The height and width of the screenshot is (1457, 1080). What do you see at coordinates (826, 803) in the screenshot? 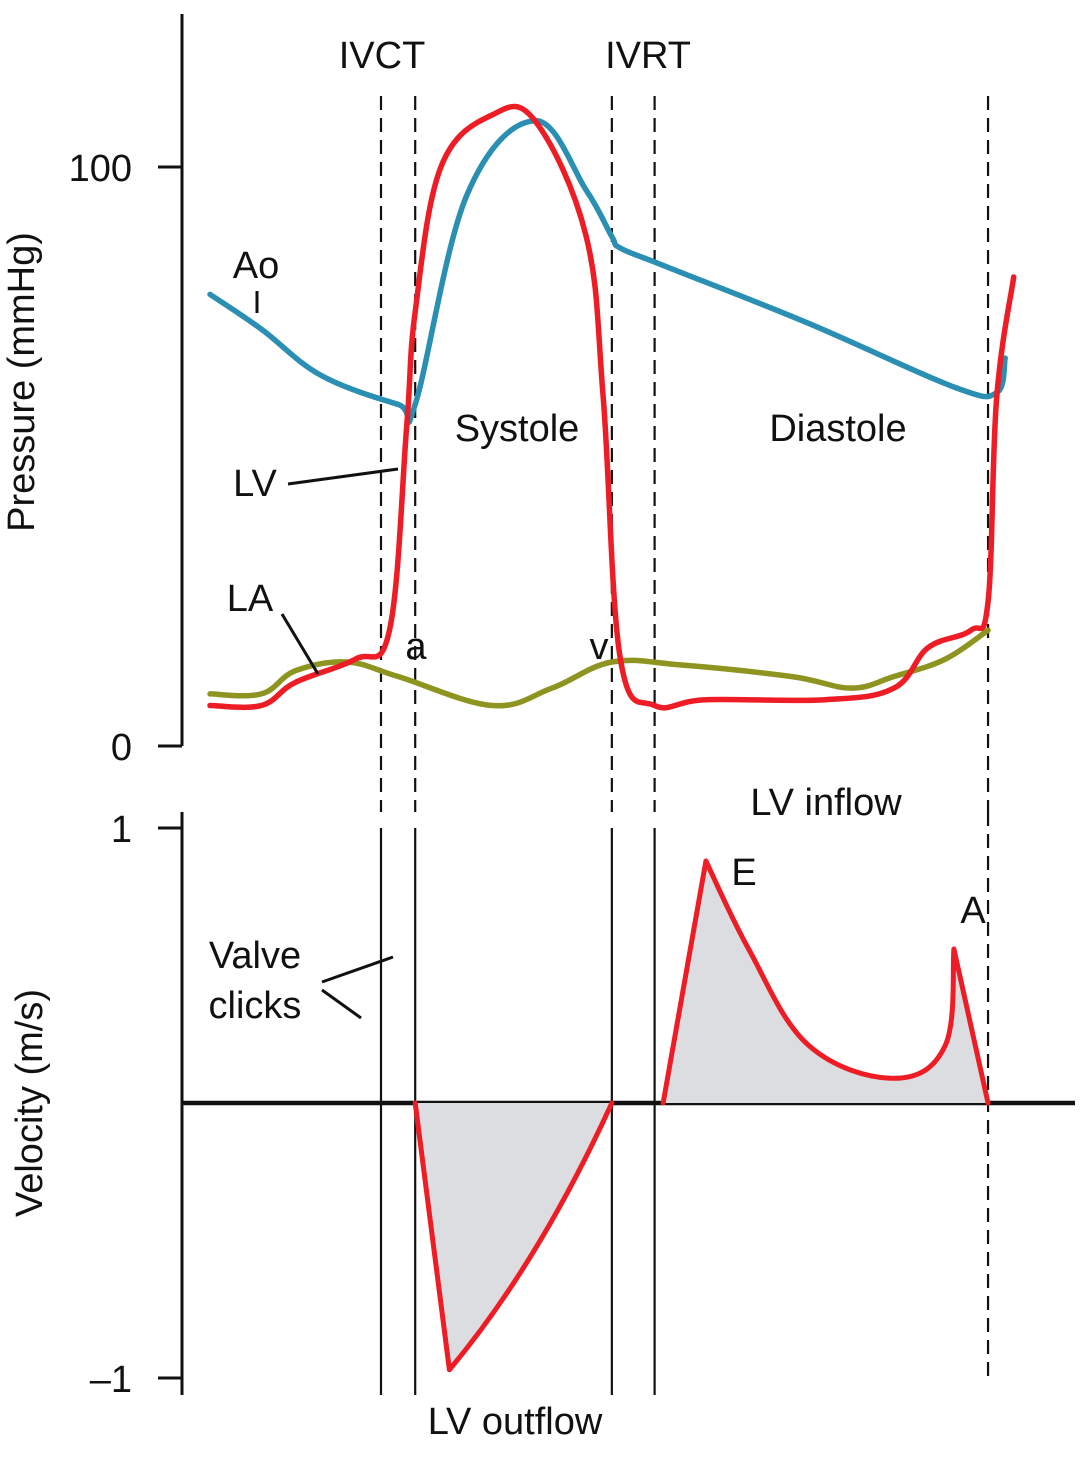
I see `lv-inflow-label: LV inflow` at bounding box center [826, 803].